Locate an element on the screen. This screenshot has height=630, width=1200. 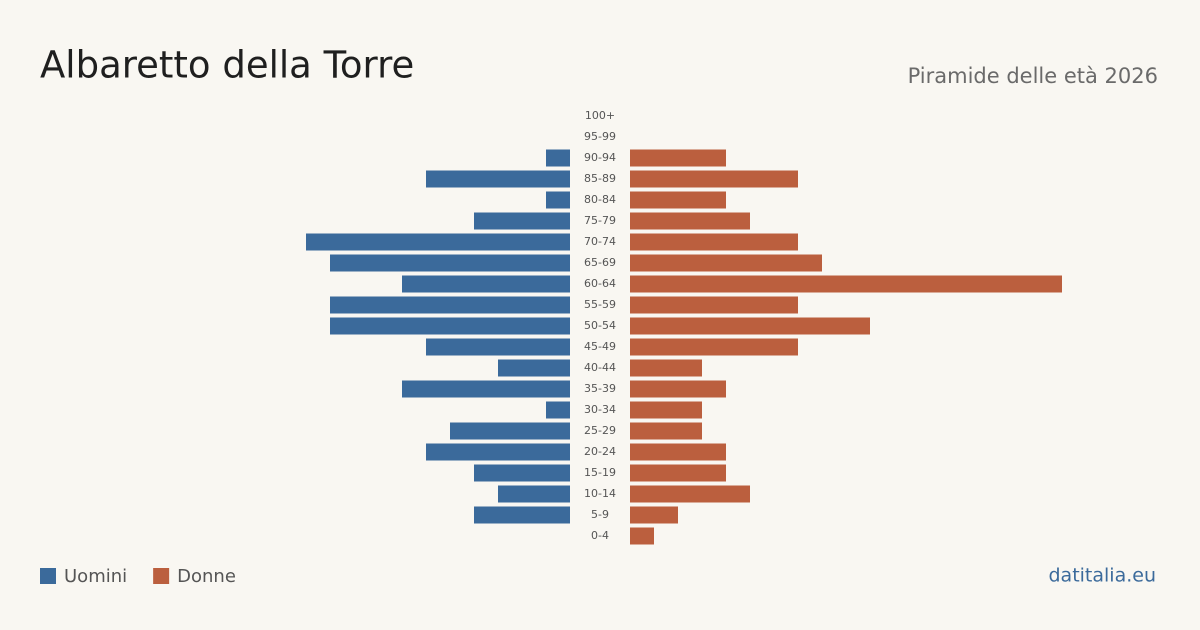
age-label: 0-4 is located at coordinates (600, 535).